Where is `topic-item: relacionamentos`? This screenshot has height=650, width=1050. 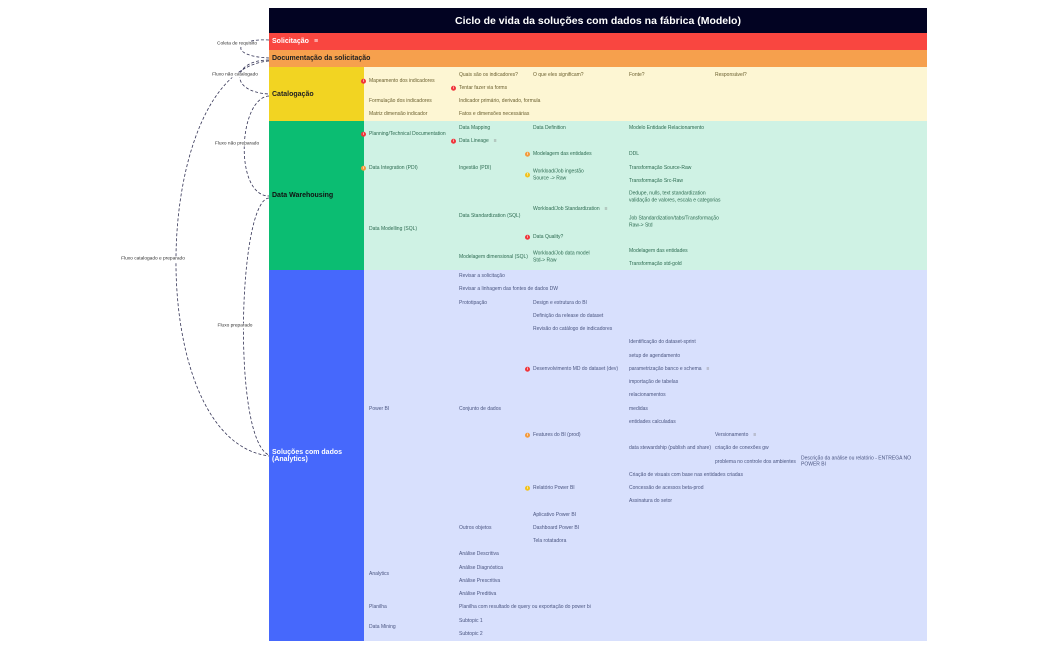 topic-item: relacionamentos is located at coordinates (647, 395).